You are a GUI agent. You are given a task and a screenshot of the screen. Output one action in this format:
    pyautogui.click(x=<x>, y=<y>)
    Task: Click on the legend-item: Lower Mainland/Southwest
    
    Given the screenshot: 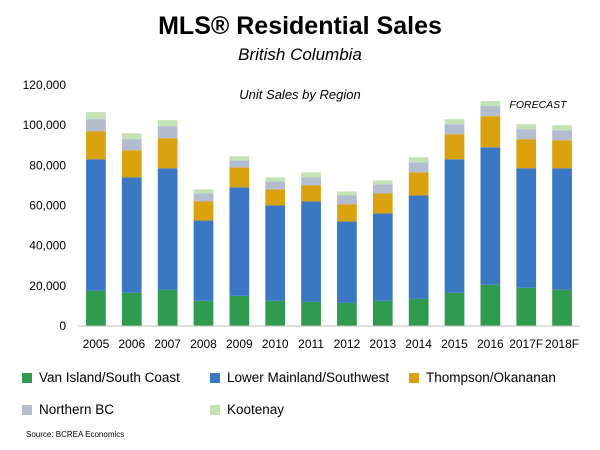 What is the action you would take?
    pyautogui.click(x=299, y=377)
    